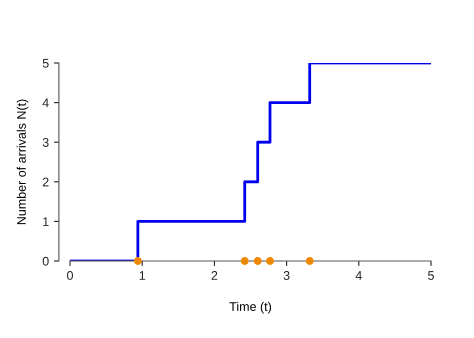  Describe the element at coordinates (287, 275) in the screenshot. I see `x-tick-label: 3` at that location.